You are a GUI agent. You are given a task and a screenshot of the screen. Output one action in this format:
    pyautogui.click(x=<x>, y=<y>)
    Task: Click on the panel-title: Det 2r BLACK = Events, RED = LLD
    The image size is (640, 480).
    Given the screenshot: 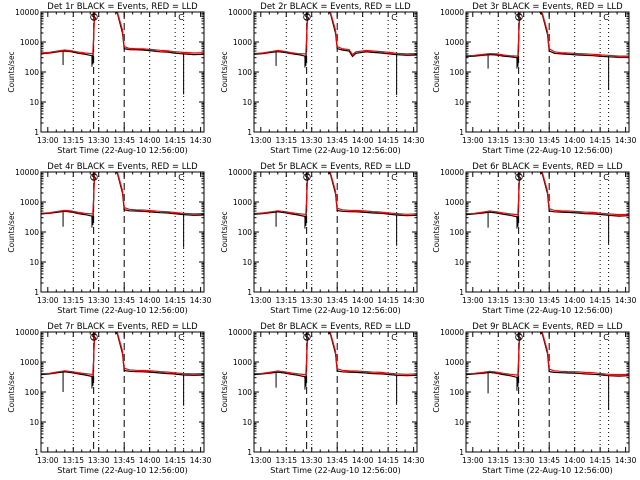 What is the action you would take?
    pyautogui.click(x=335, y=7)
    